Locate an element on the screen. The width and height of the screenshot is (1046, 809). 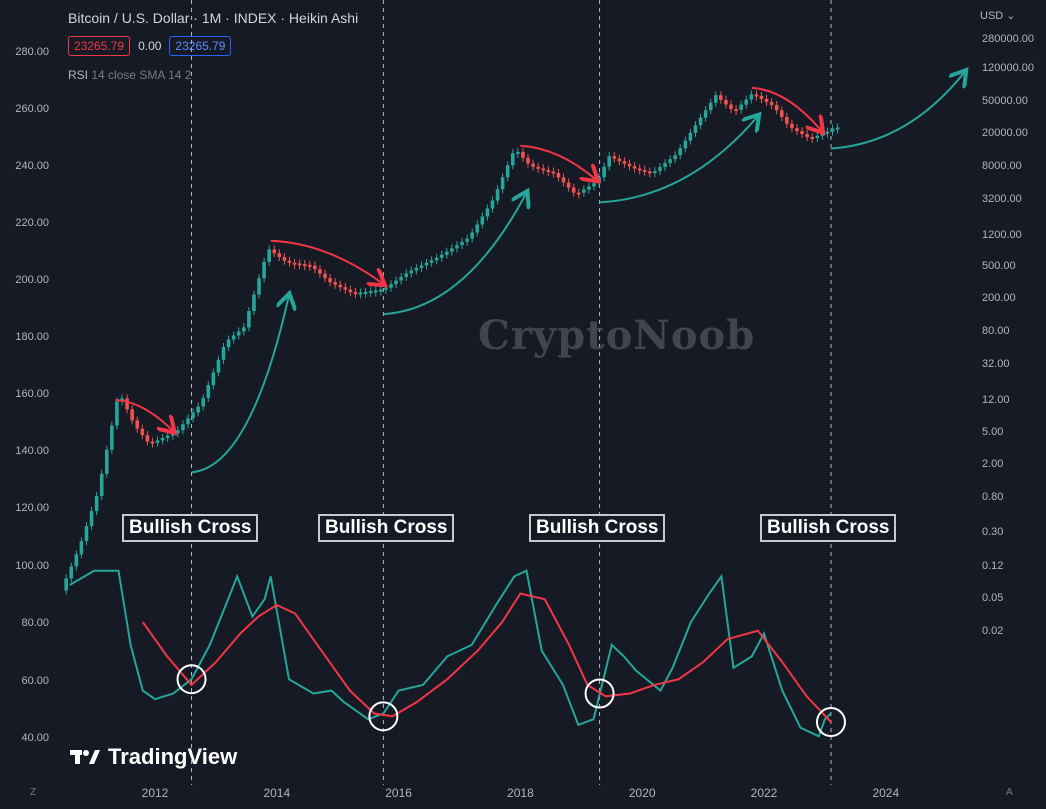
currency-selector: USD ⌄ is located at coordinates (998, 15).